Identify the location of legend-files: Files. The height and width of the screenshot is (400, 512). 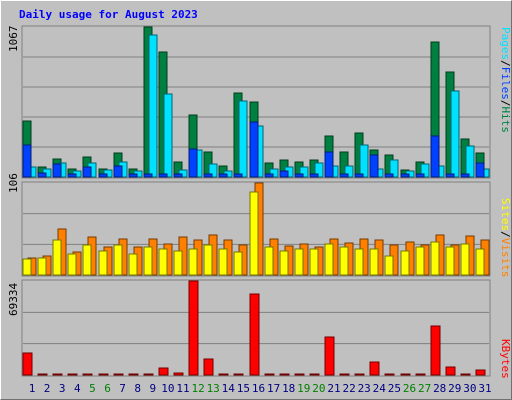
(505, 83).